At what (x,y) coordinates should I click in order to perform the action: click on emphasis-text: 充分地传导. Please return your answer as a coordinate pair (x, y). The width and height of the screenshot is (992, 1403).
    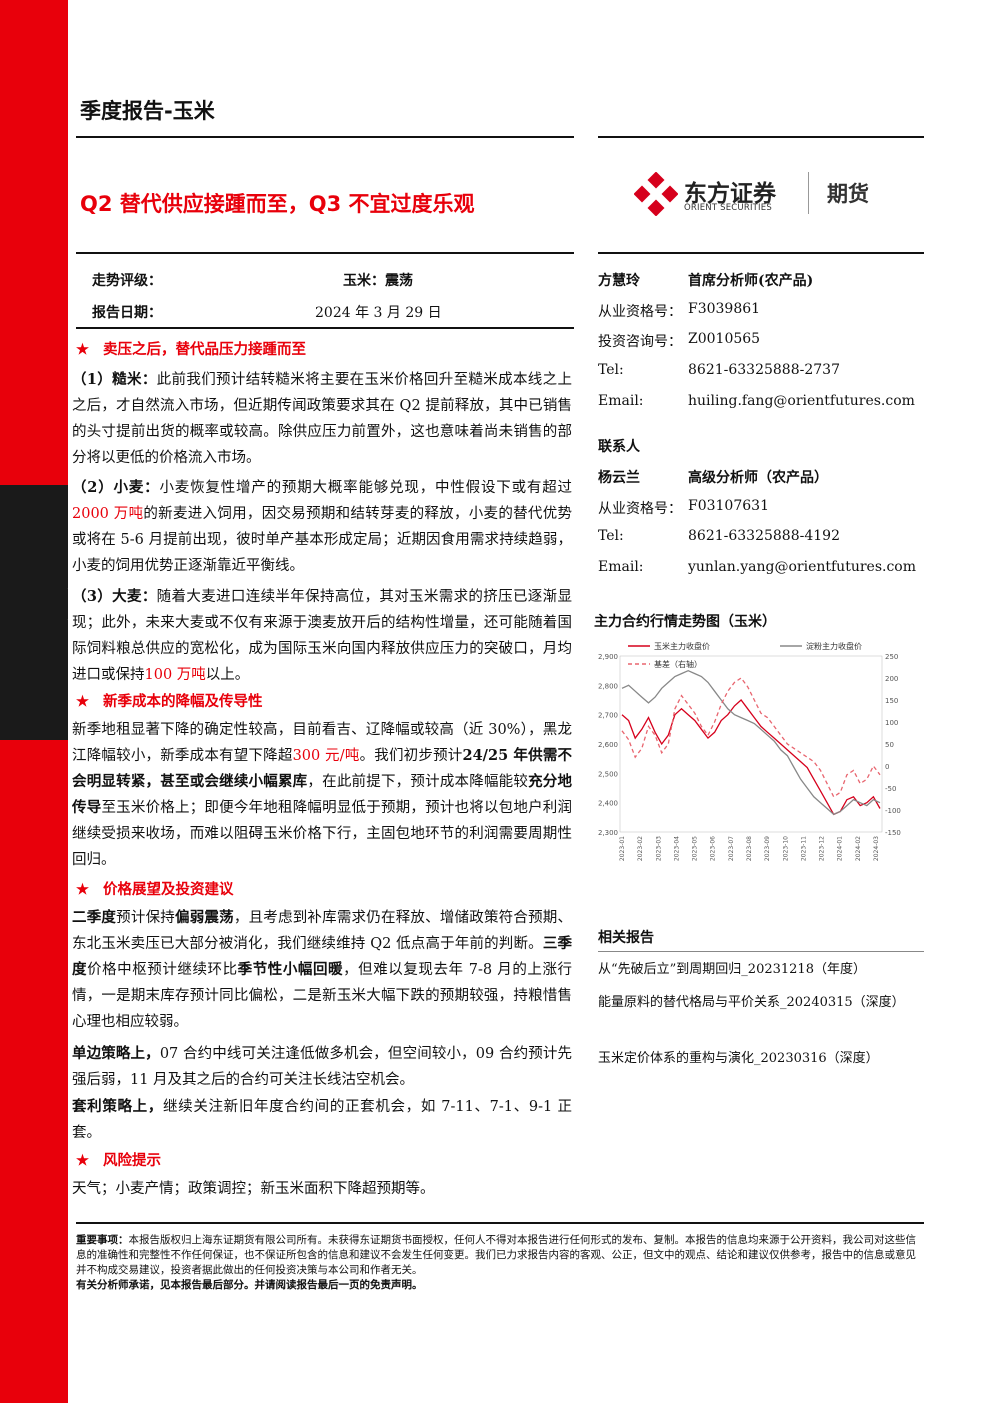
    Looking at the image, I should click on (322, 794).